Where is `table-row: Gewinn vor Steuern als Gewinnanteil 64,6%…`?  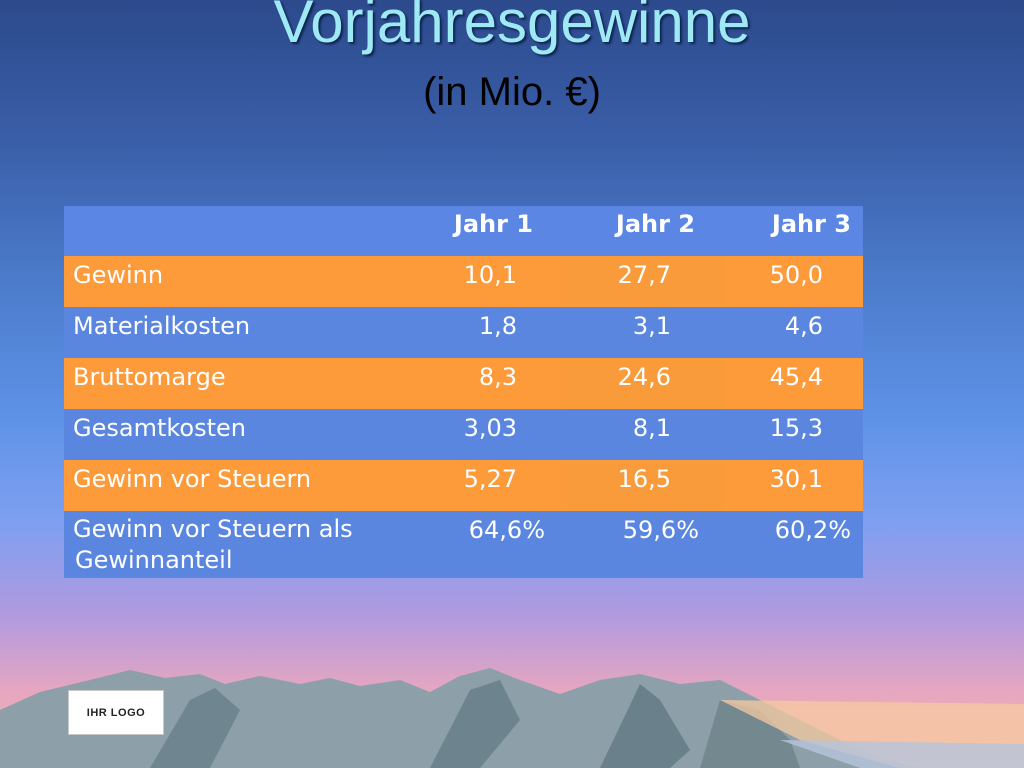
table-row: Gewinn vor Steuern als Gewinnanteil 64,6%… is located at coordinates (463, 544).